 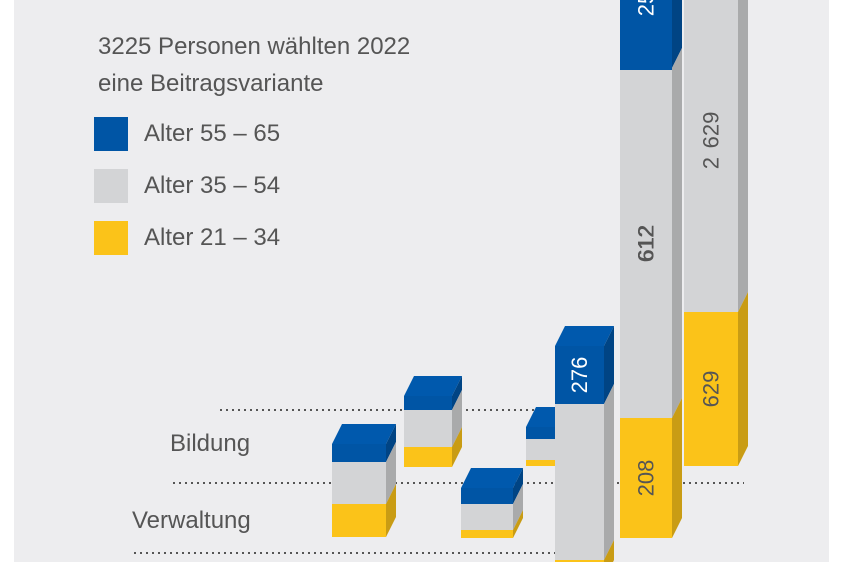 I want to click on legend-item-21-34: Alter 21 – 34, so click(x=187, y=238).